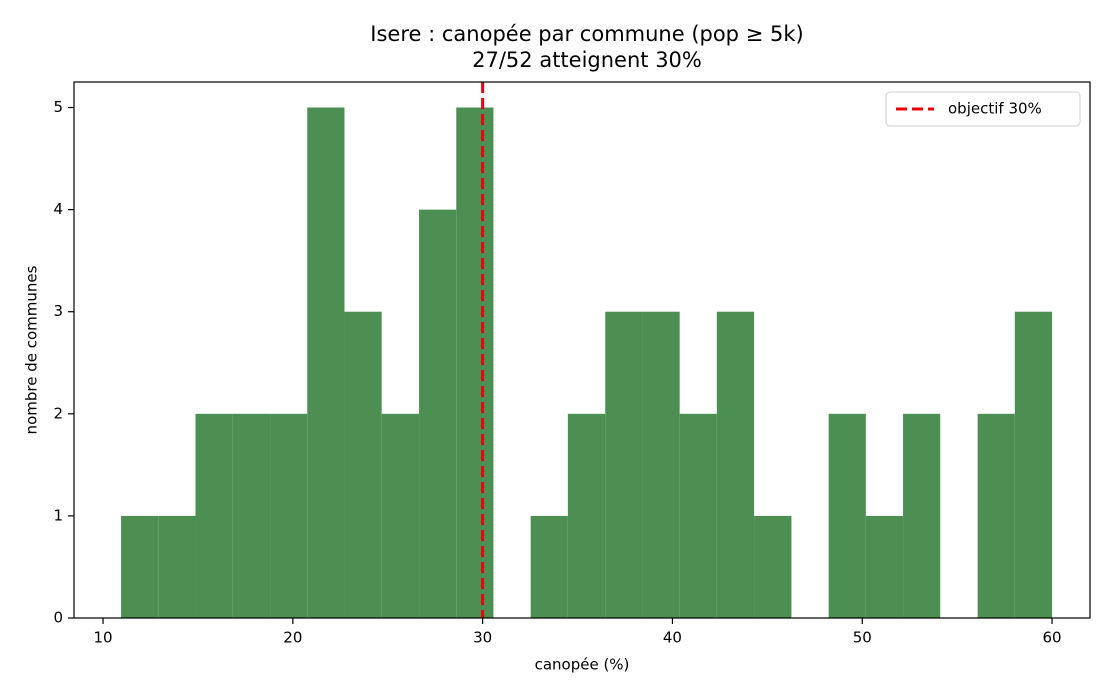  I want to click on chart-title: Isere : canopée par commune (pop ≥ 5k), so click(586, 34).